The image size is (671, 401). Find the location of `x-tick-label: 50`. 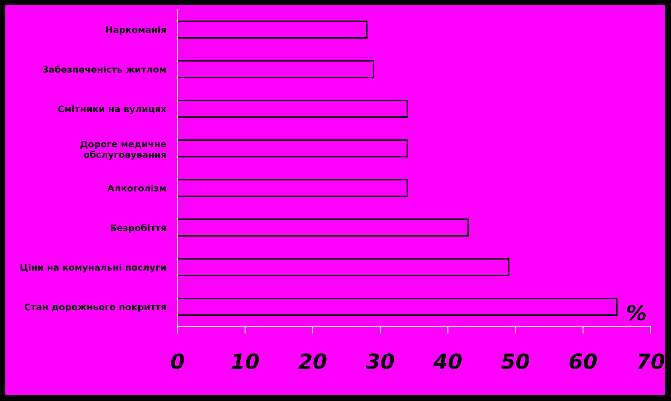

x-tick-label: 50 is located at coordinates (515, 362).